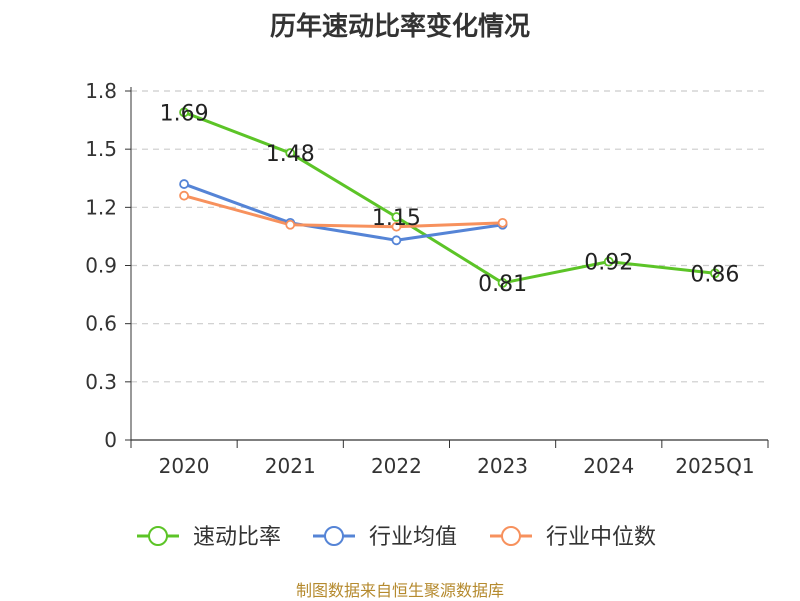 This screenshot has width=800, height=601. I want to click on point-s0-2023, so click(502, 283).